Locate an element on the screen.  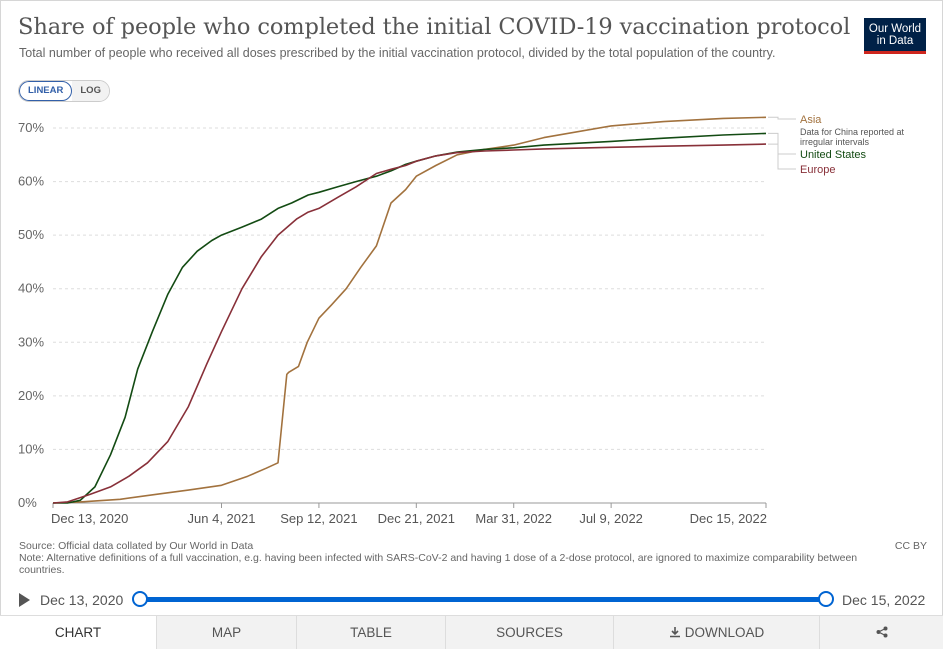
y-tick-label: 30% is located at coordinates (31, 341).